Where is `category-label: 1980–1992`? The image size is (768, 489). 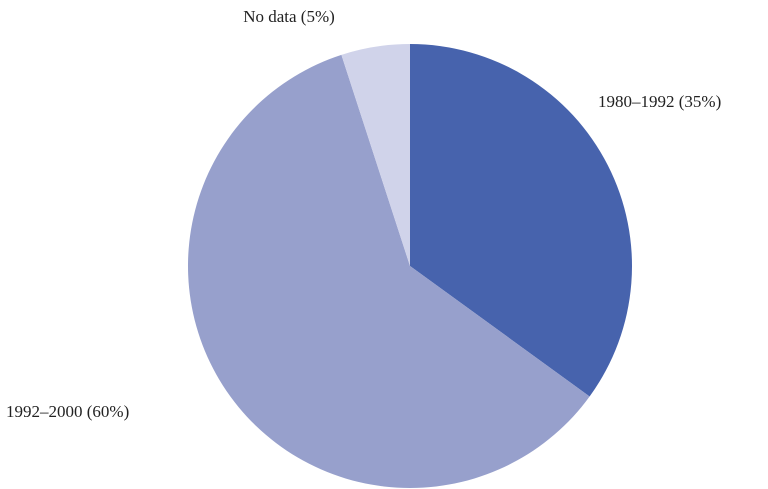 category-label: 1980–1992 is located at coordinates (636, 101).